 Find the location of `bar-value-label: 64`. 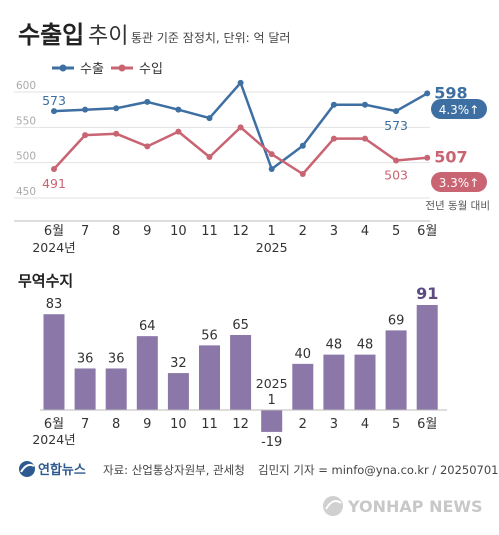

bar-value-label: 64 is located at coordinates (147, 326).